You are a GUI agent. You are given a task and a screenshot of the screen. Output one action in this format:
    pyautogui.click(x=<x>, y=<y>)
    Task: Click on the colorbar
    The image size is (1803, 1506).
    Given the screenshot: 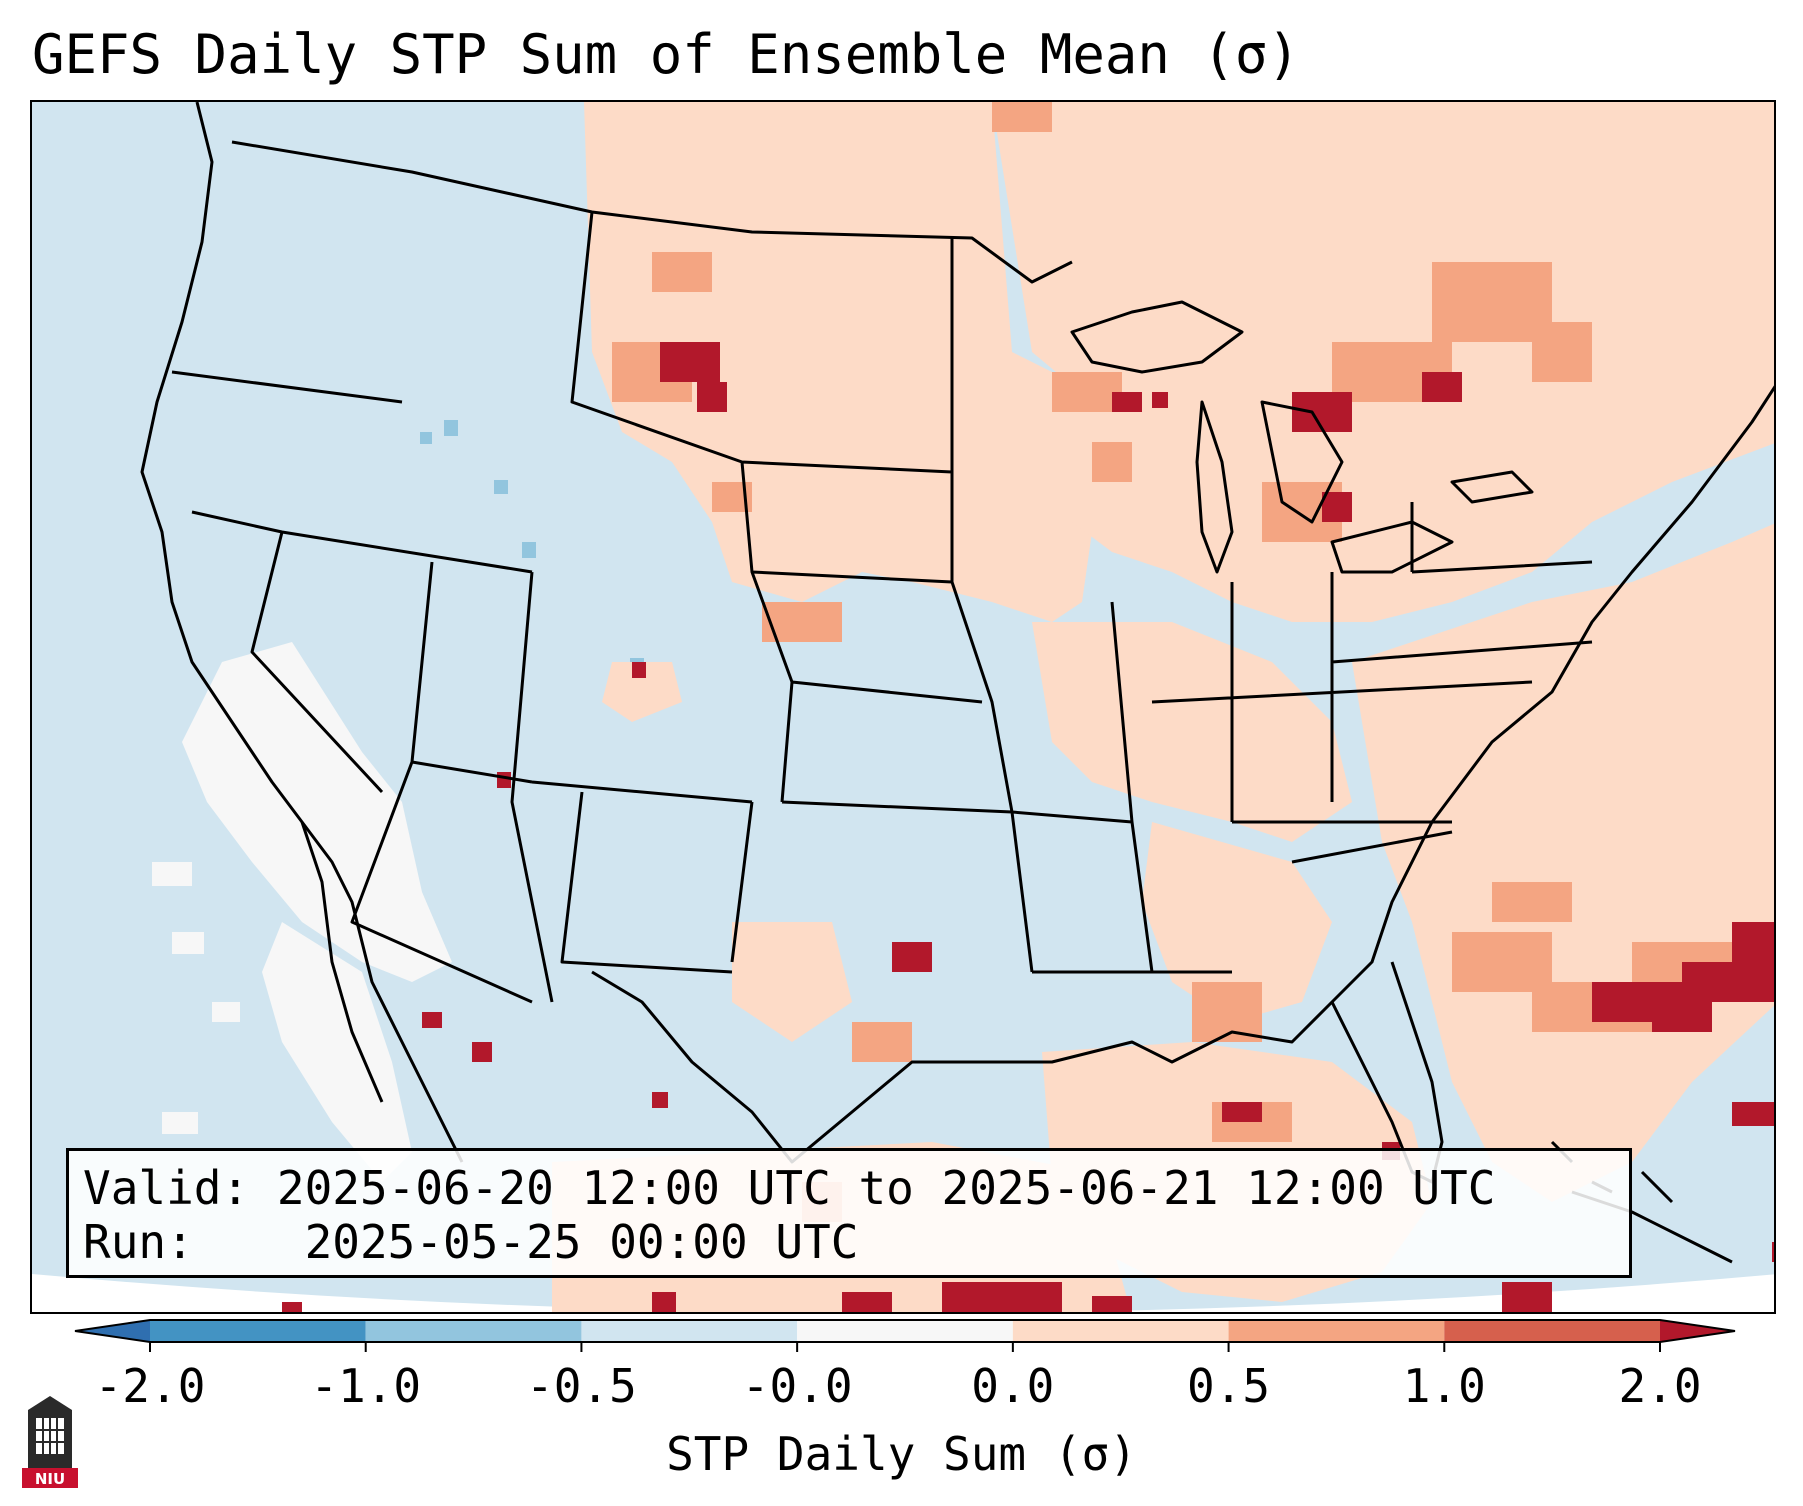 What is the action you would take?
    pyautogui.click(x=905, y=1335)
    